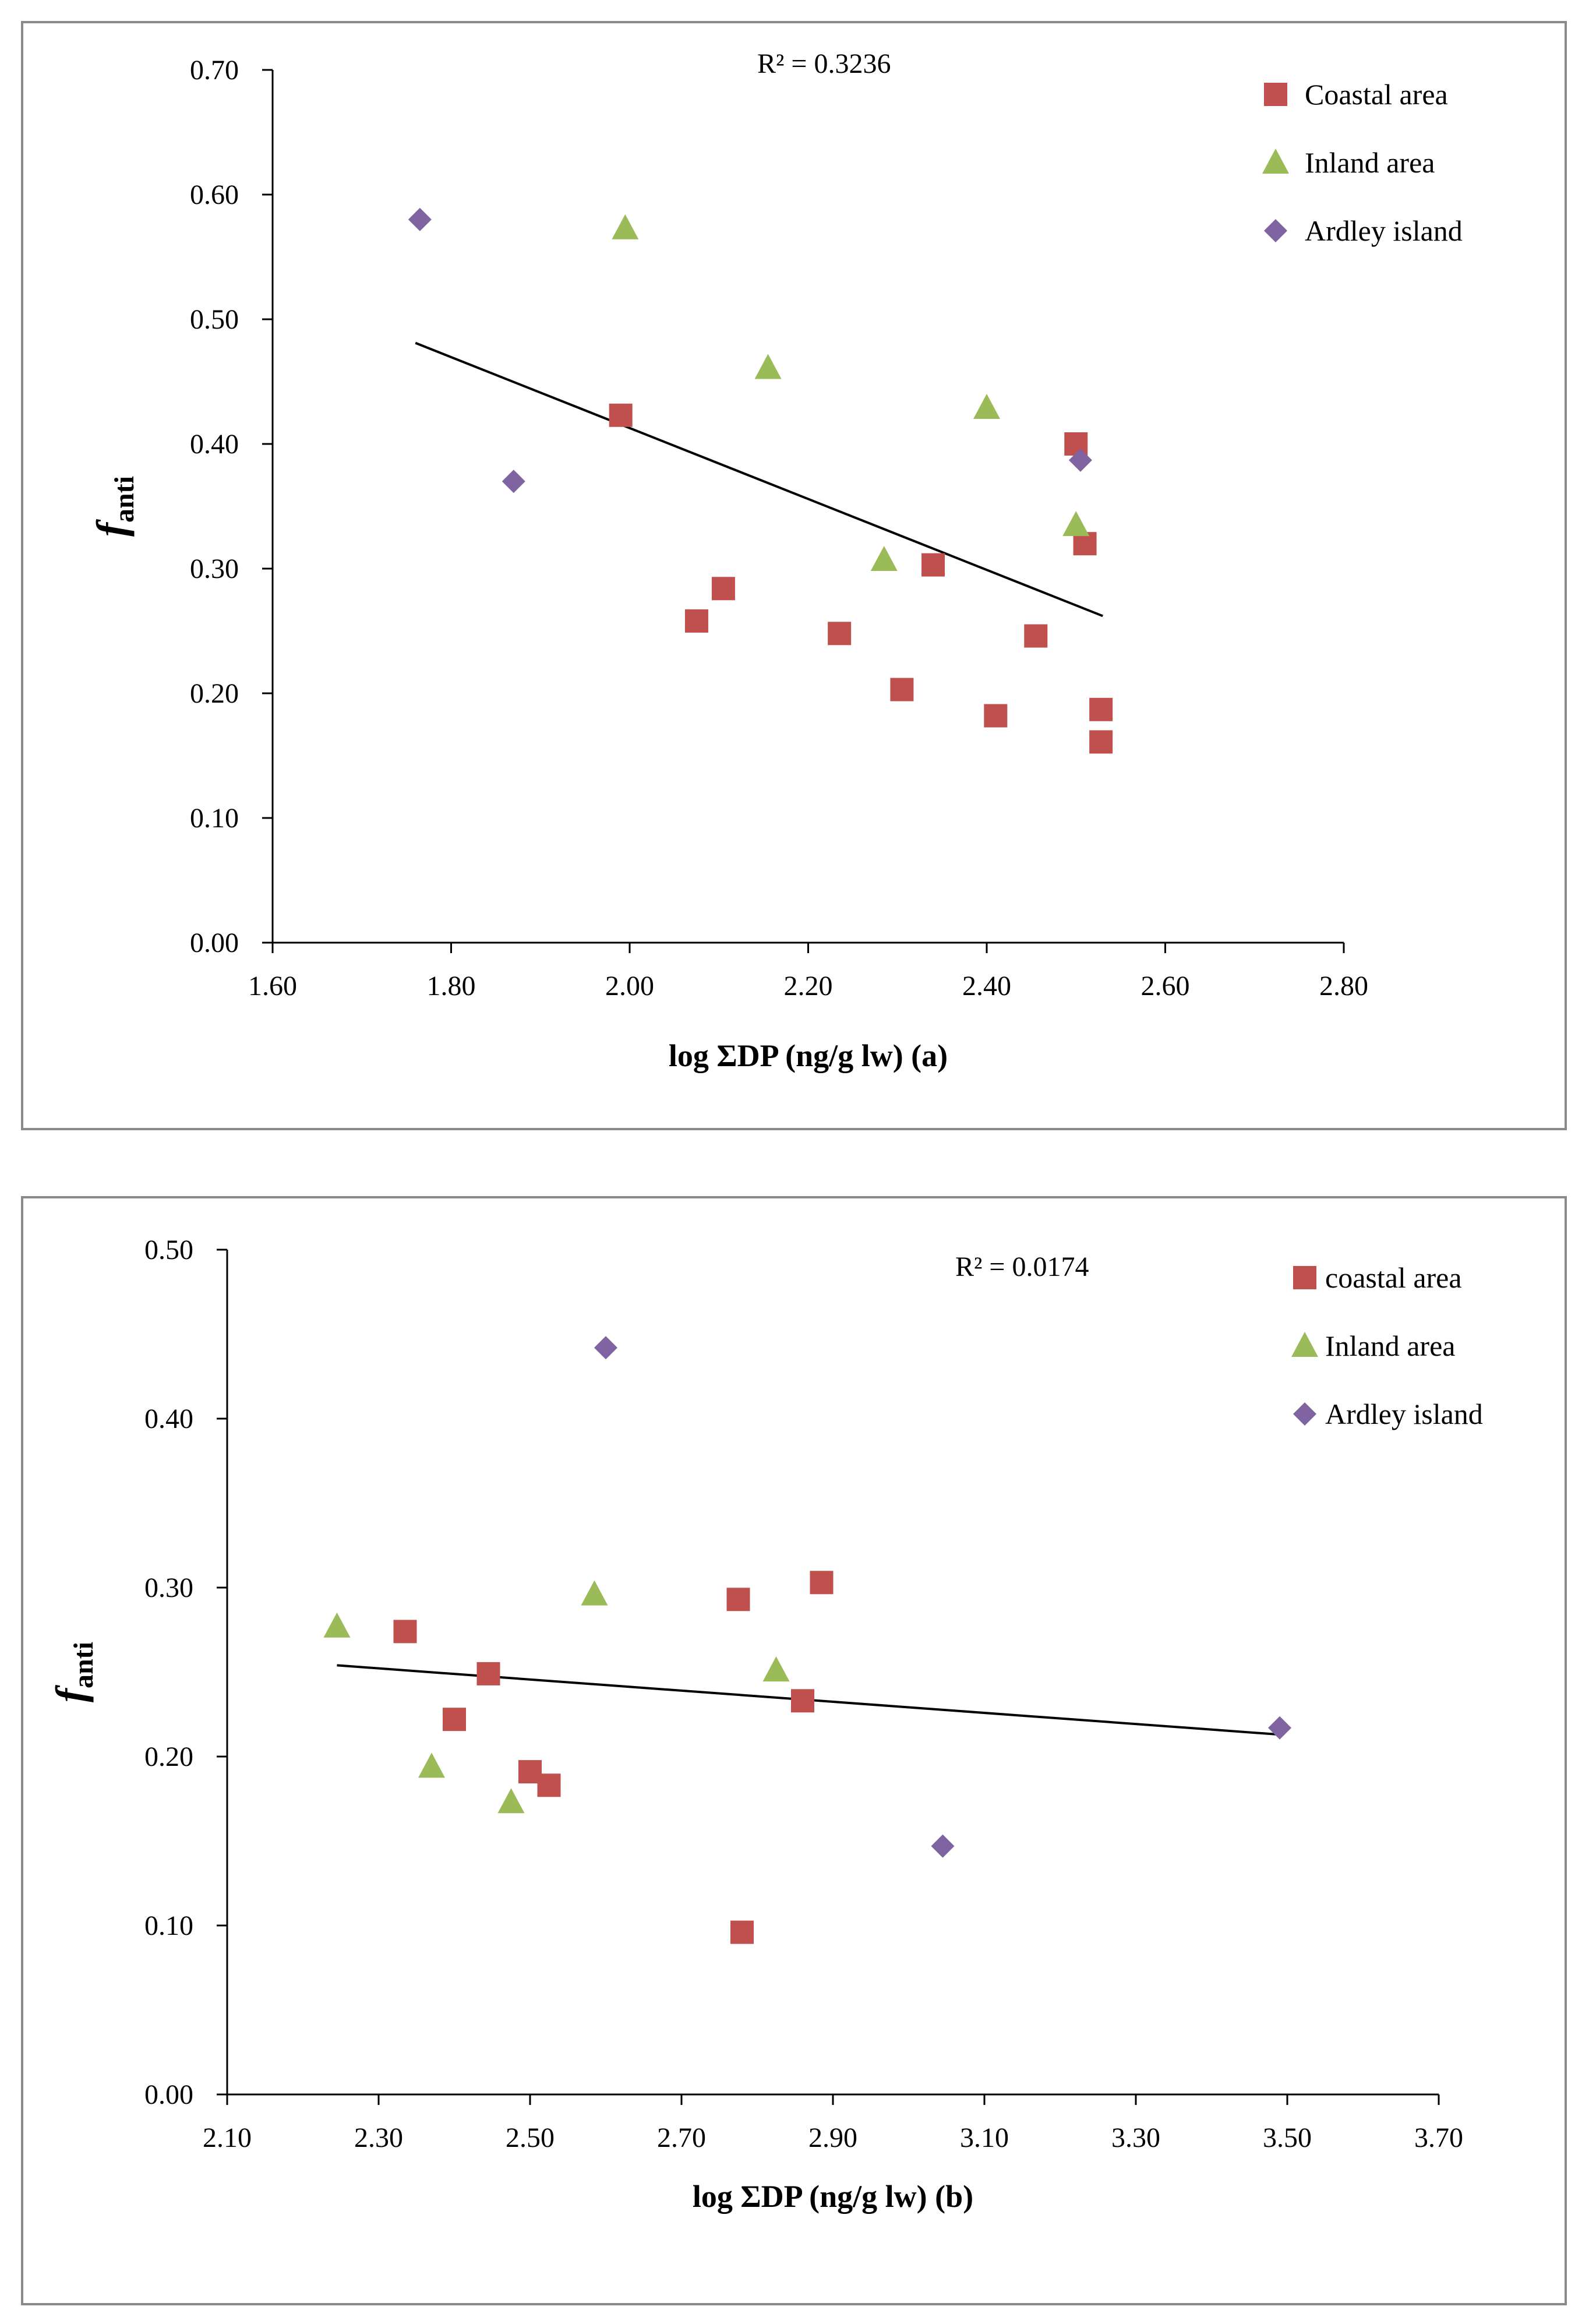  What do you see at coordinates (214, 70) in the screenshot?
I see `y-tick-label: 0.70` at bounding box center [214, 70].